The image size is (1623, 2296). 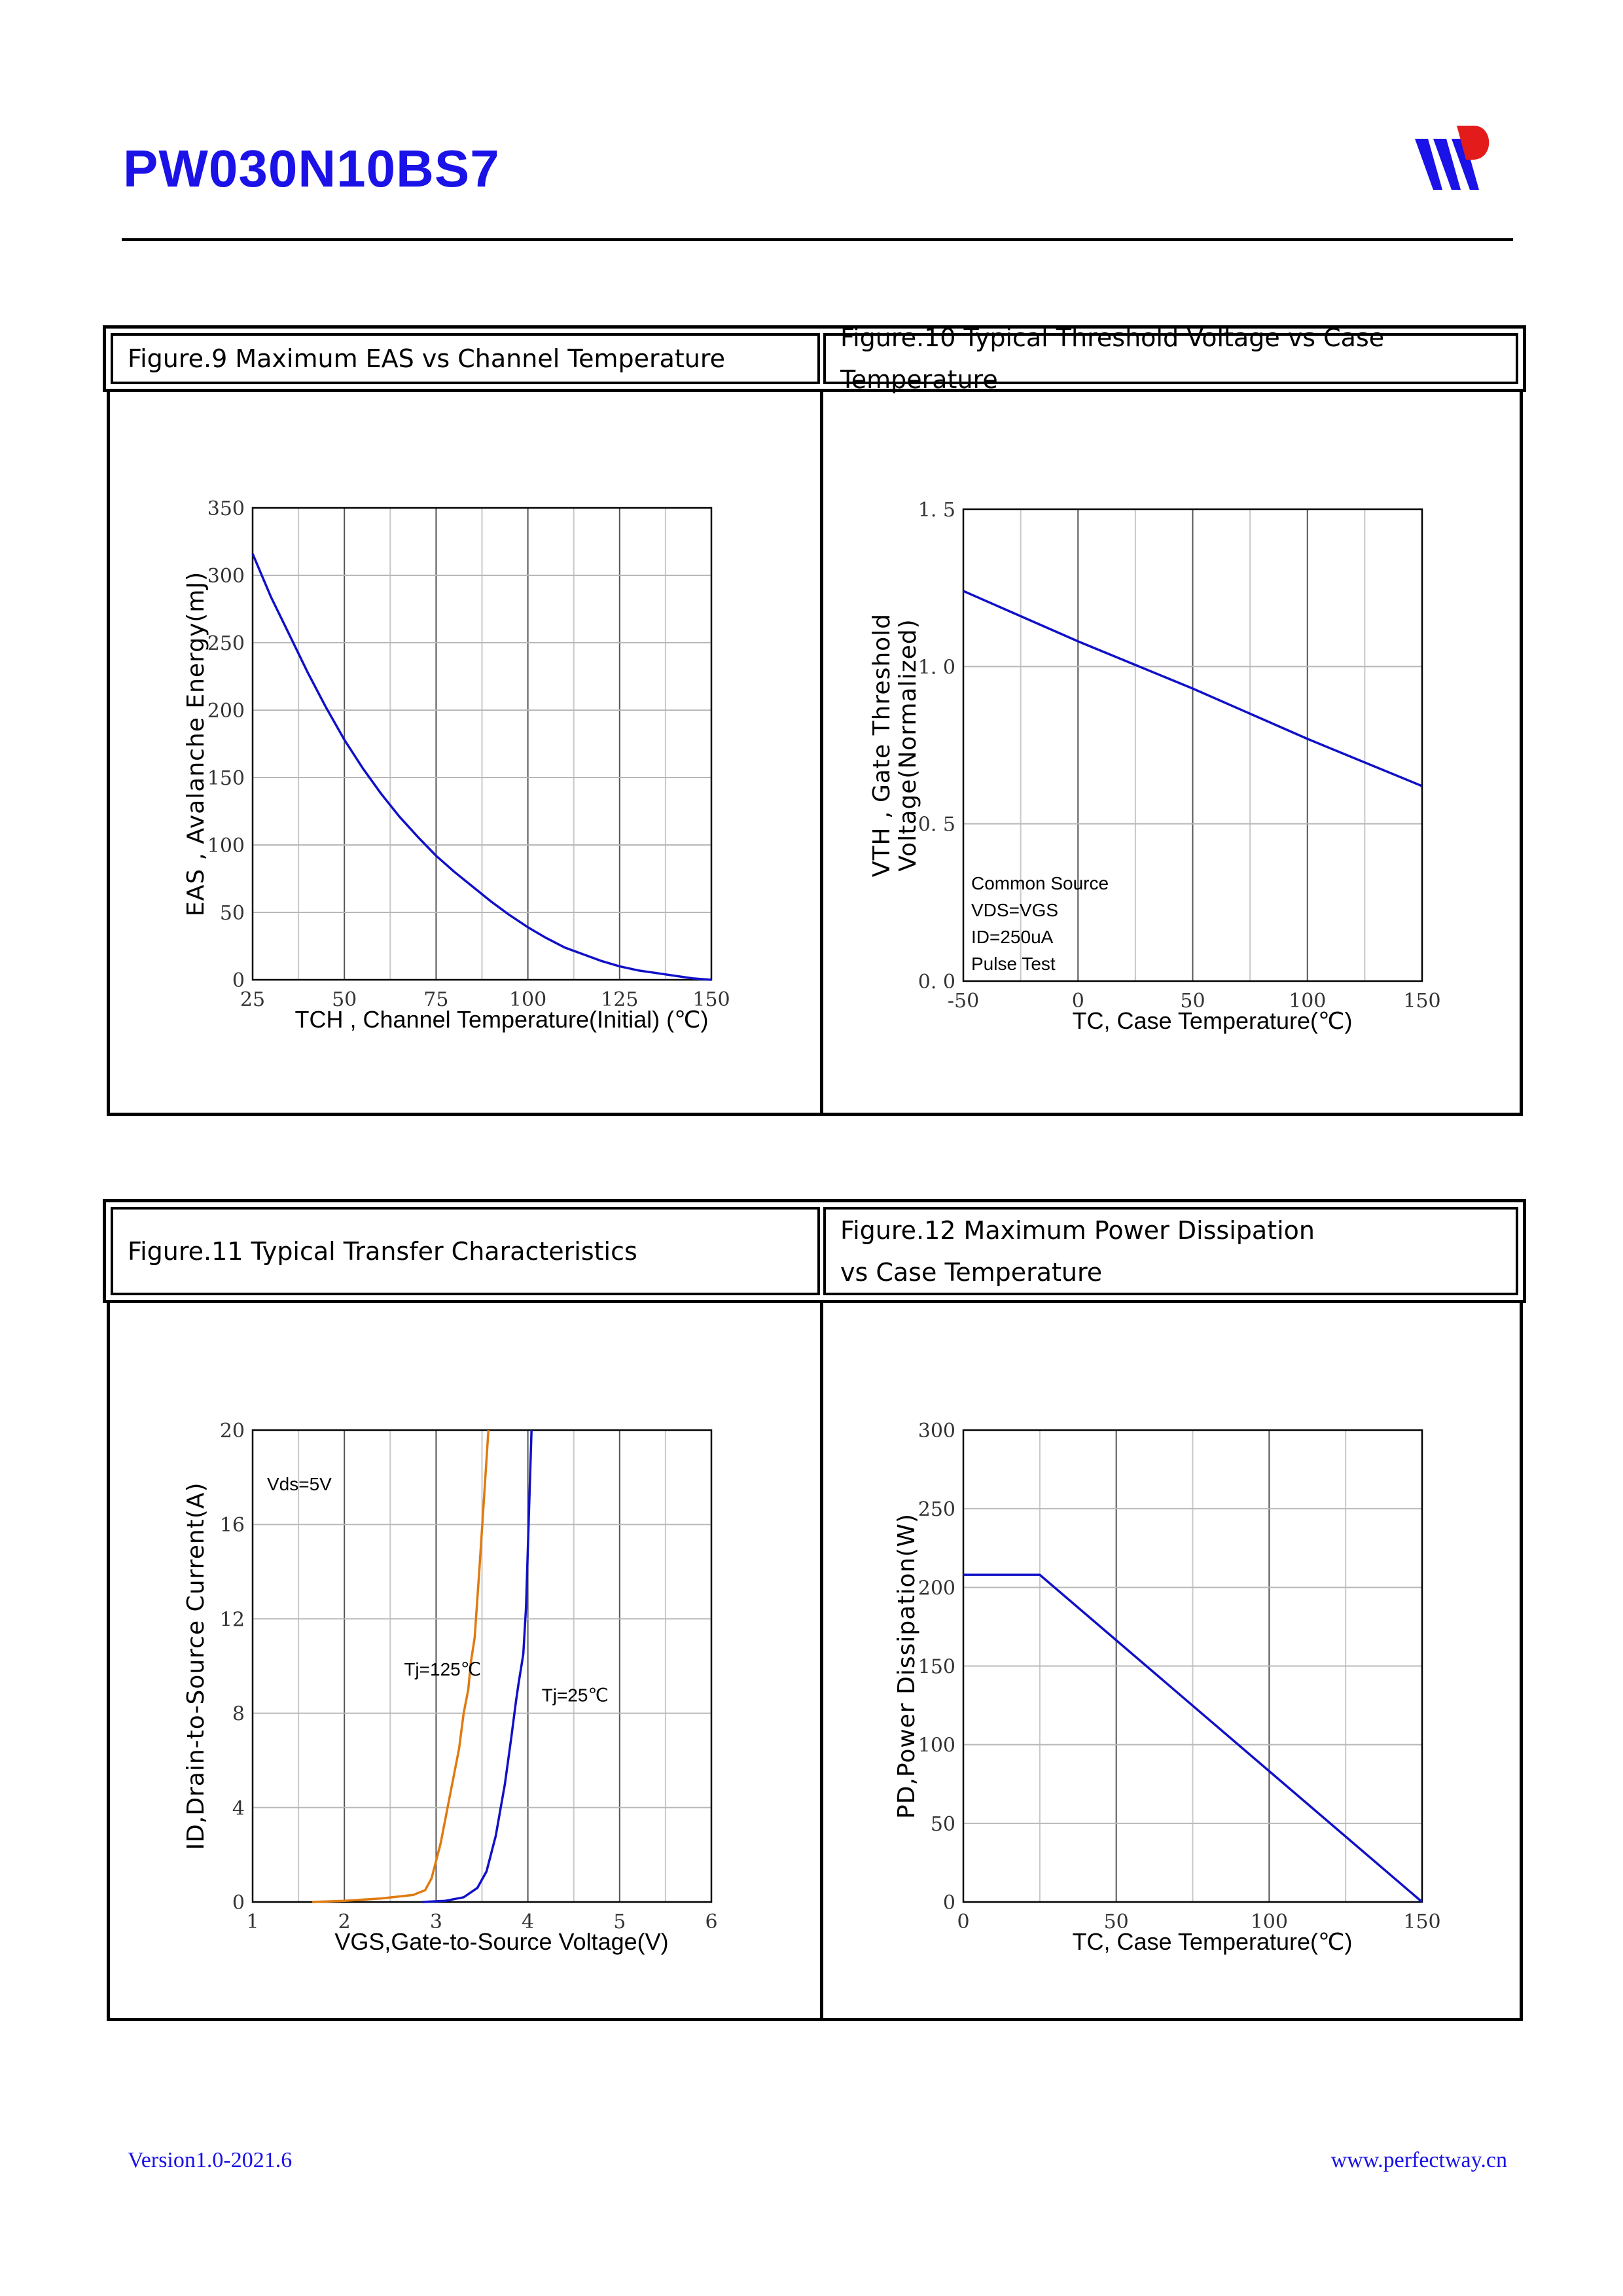 What do you see at coordinates (196, 1666) in the screenshot?
I see `fig11-y-axis-label: ID,Drain-to-Source Current(A)` at bounding box center [196, 1666].